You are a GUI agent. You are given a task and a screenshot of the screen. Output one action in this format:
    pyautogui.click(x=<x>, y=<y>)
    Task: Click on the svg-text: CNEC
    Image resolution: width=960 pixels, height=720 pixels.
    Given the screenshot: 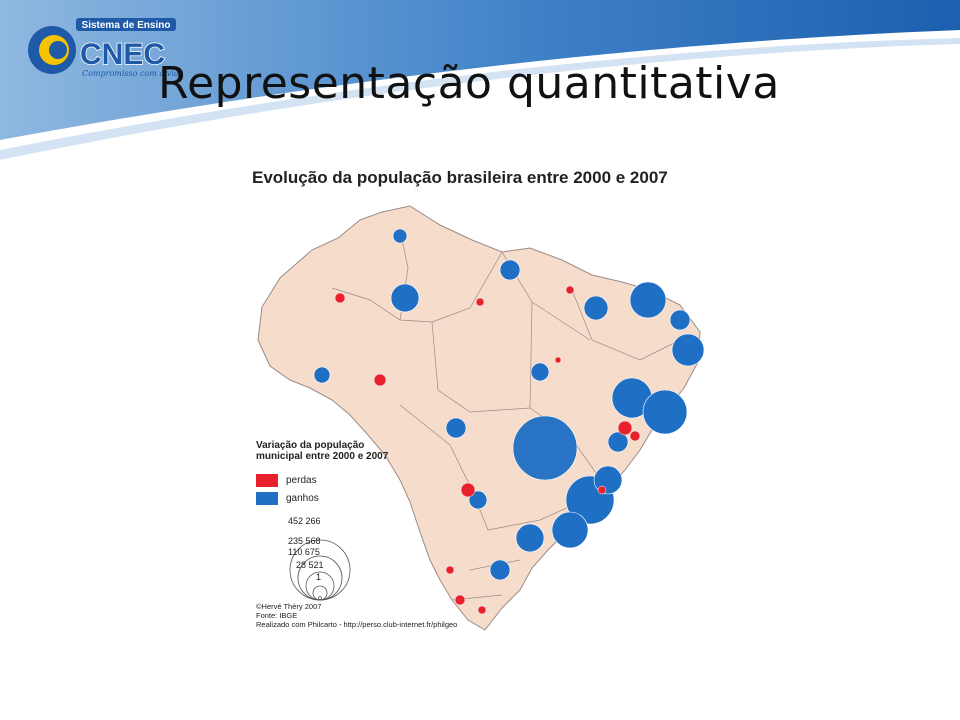 What is the action you would take?
    pyautogui.click(x=122, y=54)
    